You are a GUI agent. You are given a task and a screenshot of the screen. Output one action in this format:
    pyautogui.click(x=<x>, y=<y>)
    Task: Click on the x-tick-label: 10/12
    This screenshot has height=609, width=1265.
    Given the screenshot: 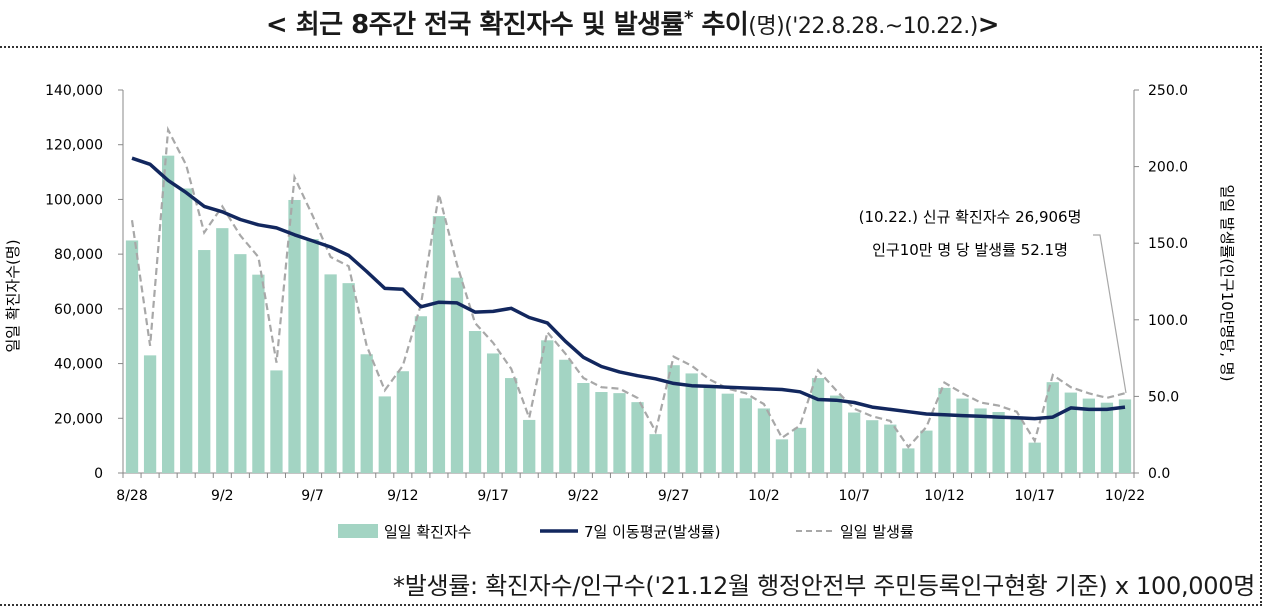 What is the action you would take?
    pyautogui.click(x=944, y=496)
    